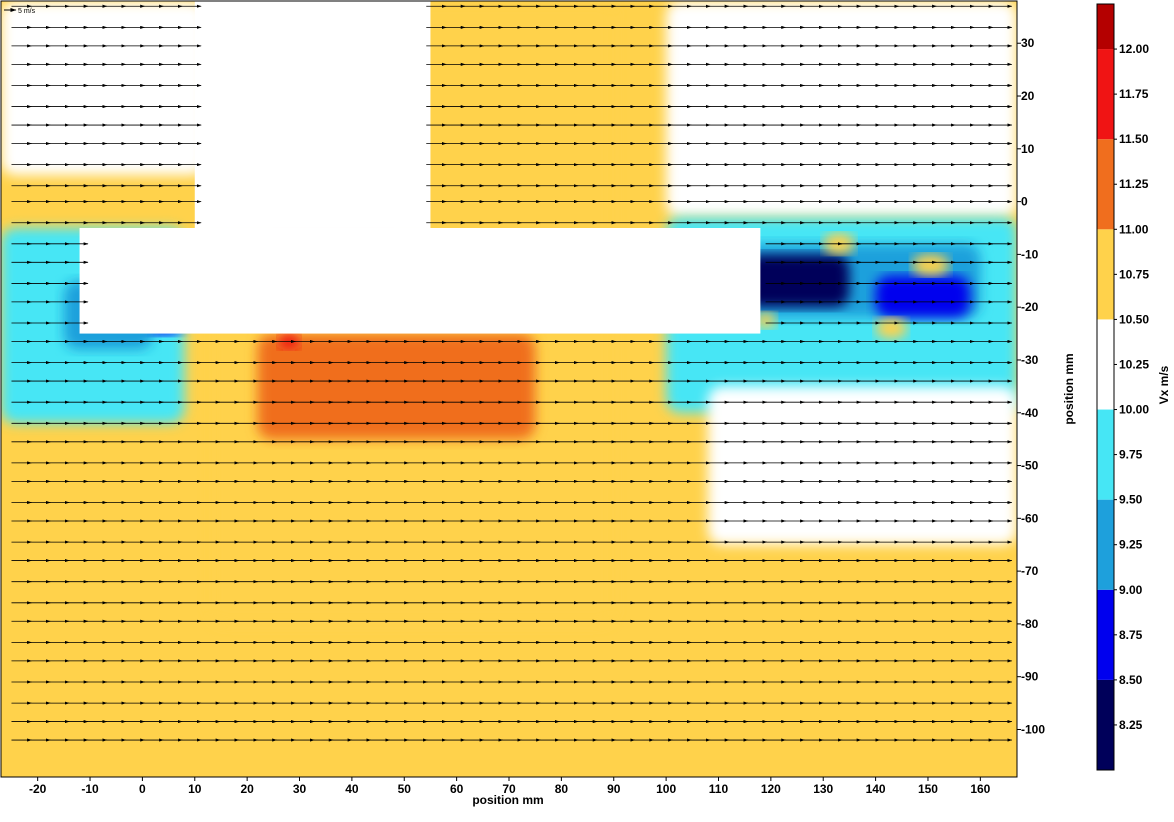 This screenshot has width=1174, height=822. I want to click on reference-vector-label: 5 m/s, so click(27, 11).